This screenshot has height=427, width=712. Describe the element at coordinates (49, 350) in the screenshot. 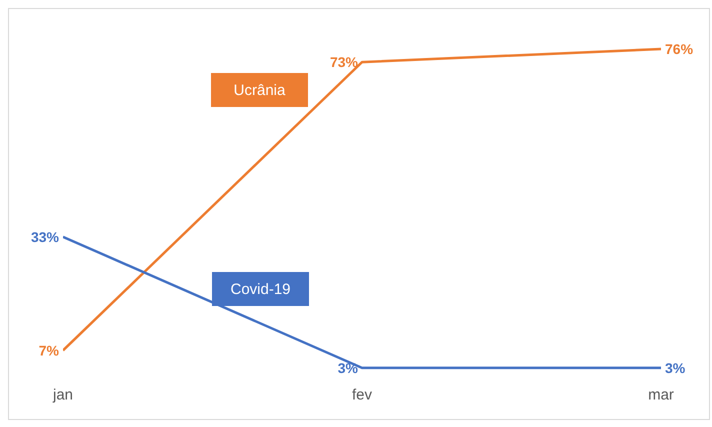

I see `data-label: 7%` at that location.